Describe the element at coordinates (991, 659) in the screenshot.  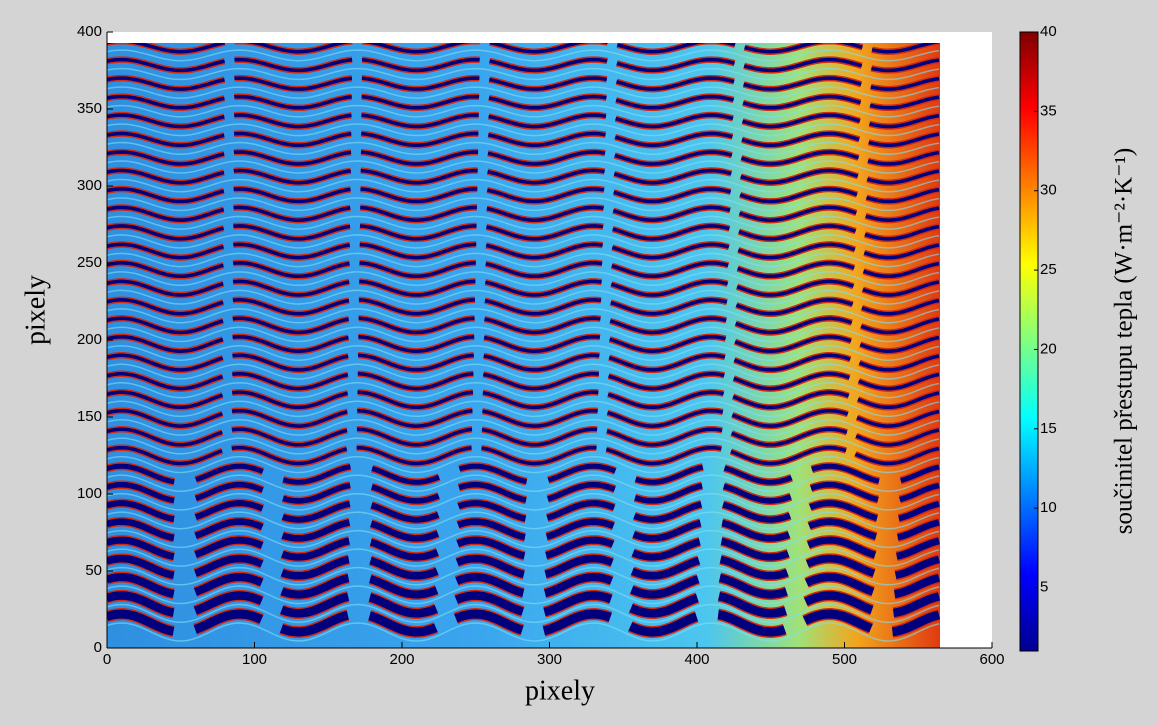
I see `x-tick-label: 600` at that location.